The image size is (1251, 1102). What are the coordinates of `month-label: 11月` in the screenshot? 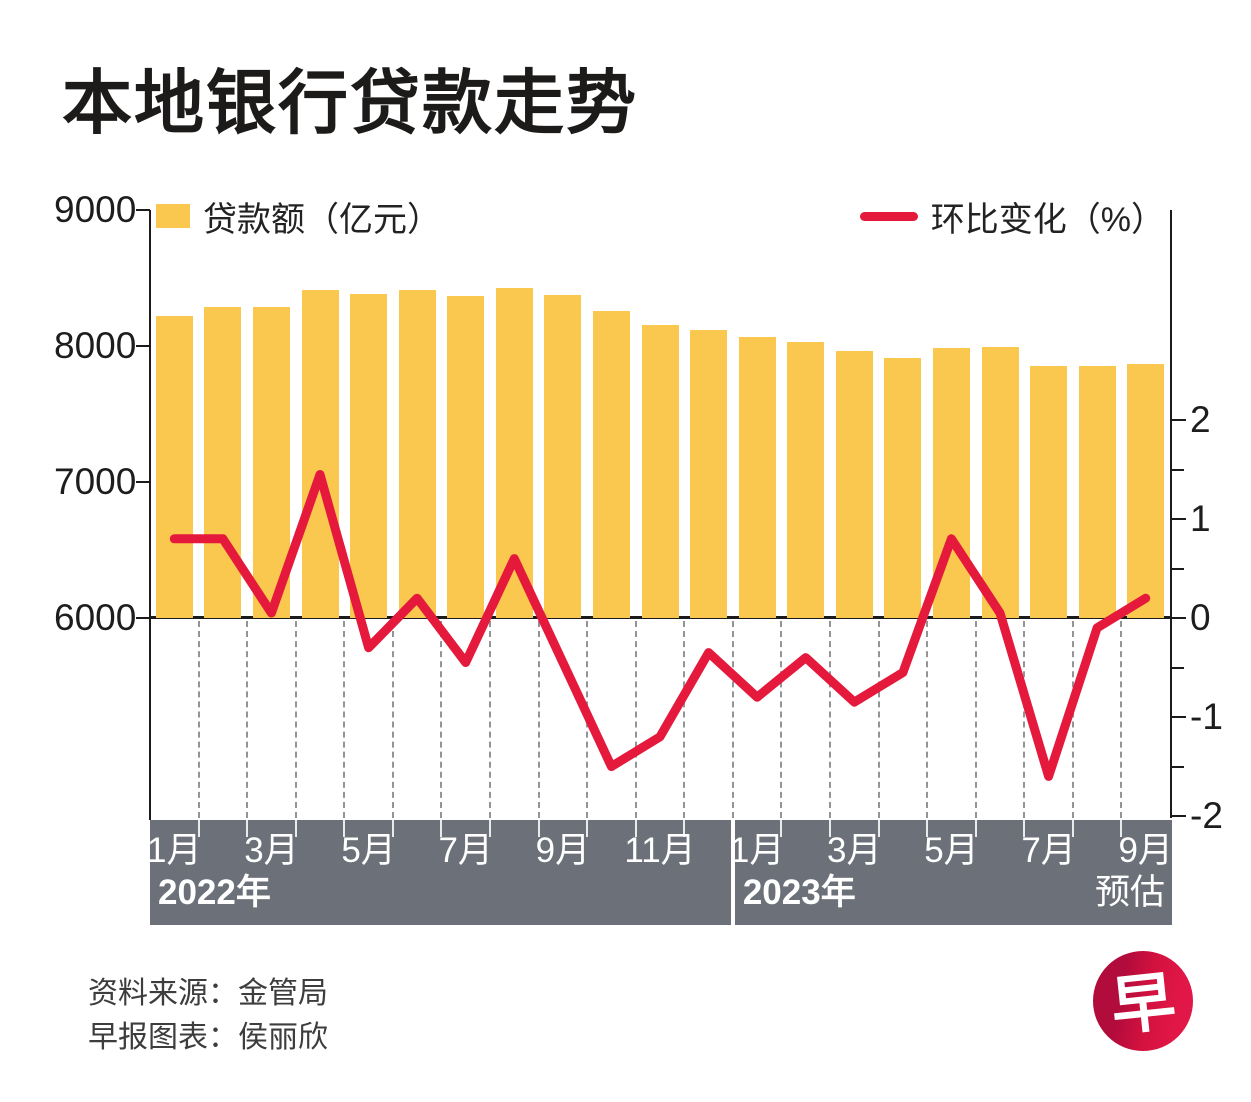 It's located at (660, 850).